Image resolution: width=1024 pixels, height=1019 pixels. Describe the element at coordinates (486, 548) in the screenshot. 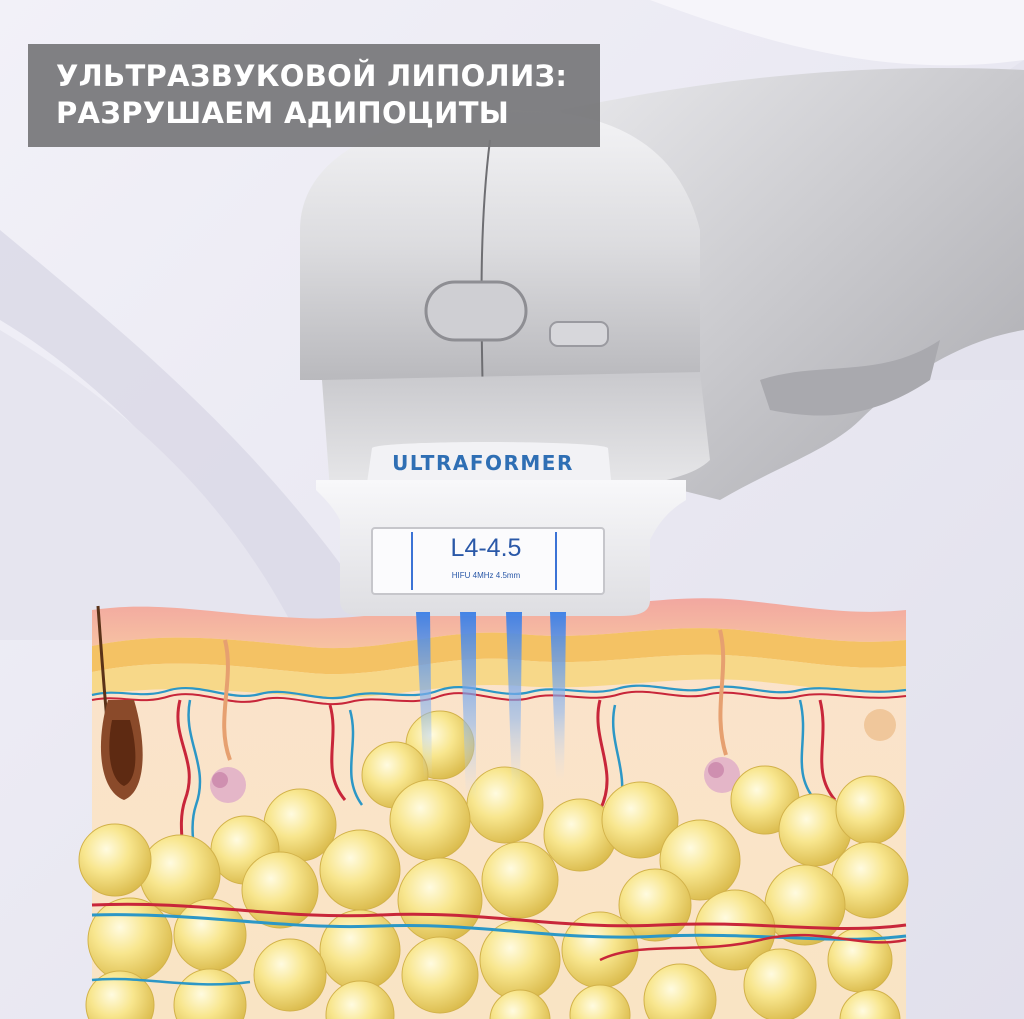

I see `cartridge-model-label: L4-4.5` at that location.